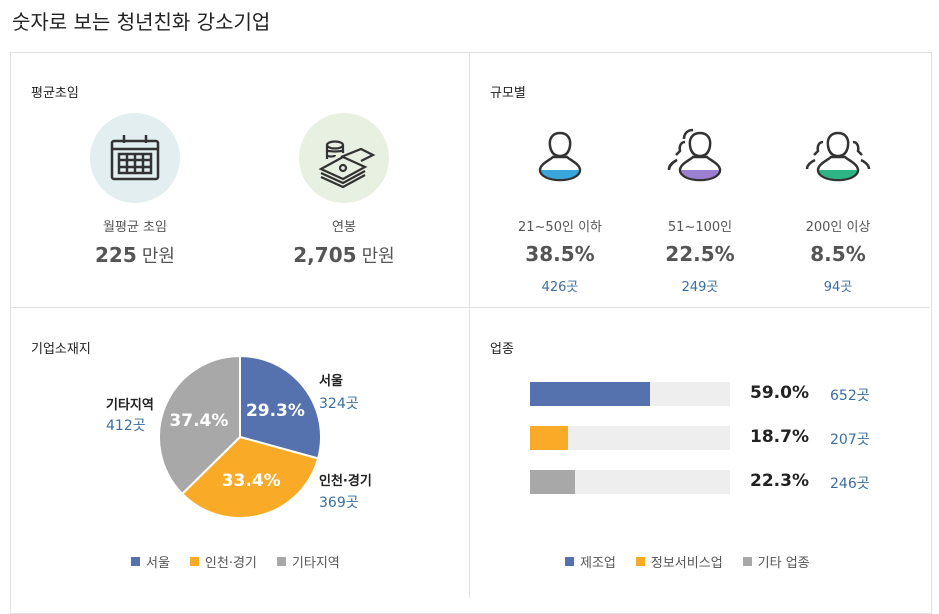 The image size is (939, 614). Describe the element at coordinates (116, 255) in the screenshot. I see `value: 225` at that location.